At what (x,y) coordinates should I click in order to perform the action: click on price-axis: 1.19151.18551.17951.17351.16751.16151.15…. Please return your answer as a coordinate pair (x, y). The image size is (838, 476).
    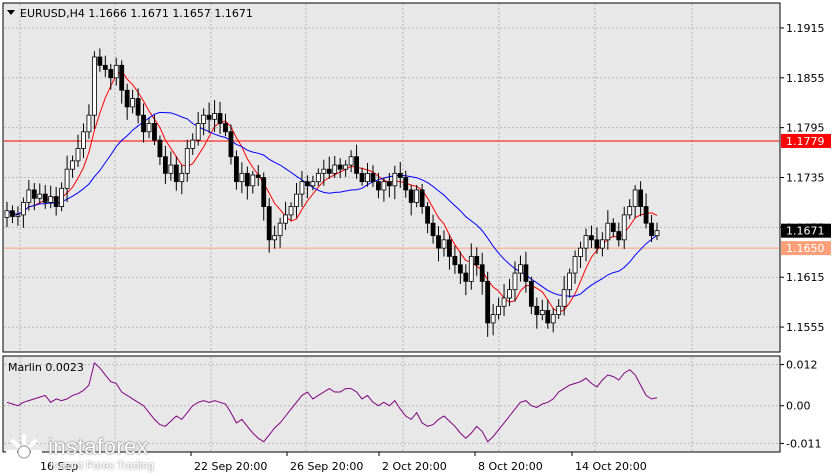
    Looking at the image, I should click on (802, 178).